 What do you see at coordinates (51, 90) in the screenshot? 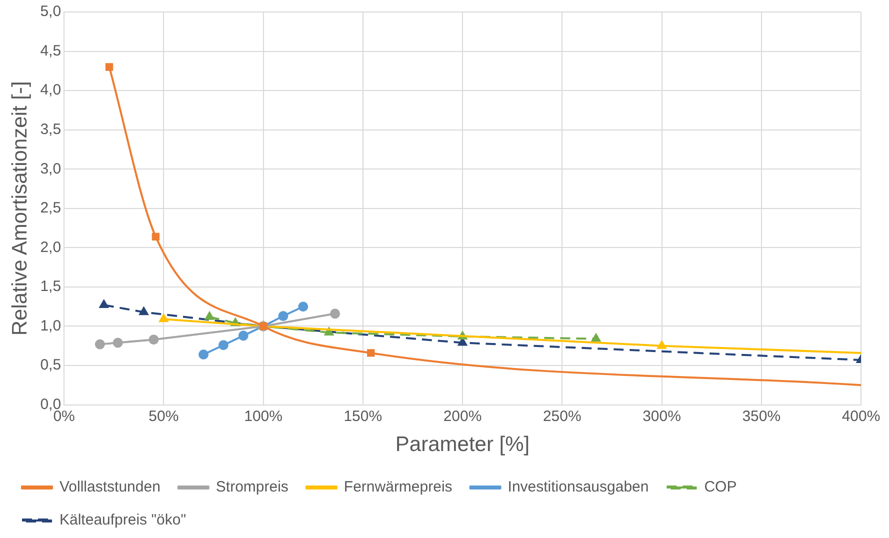
I see `y-tick-label: 4,0` at bounding box center [51, 90].